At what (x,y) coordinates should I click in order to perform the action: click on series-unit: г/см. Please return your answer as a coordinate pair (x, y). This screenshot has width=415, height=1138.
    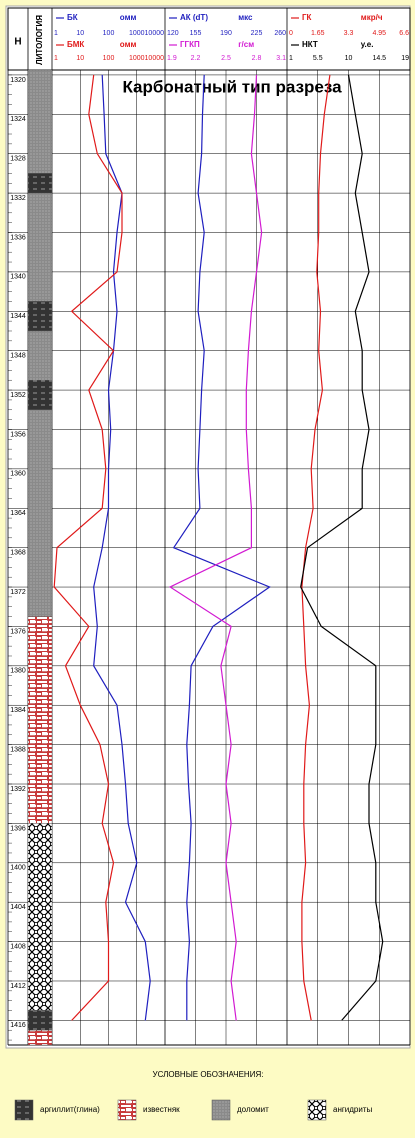
    Looking at the image, I should click on (246, 44).